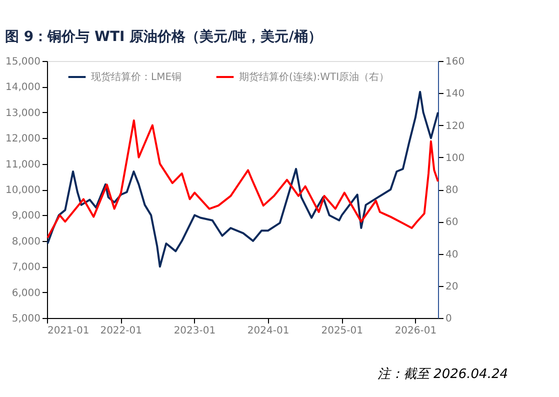  I want to click on y2-tick-label: 40, so click(452, 254).